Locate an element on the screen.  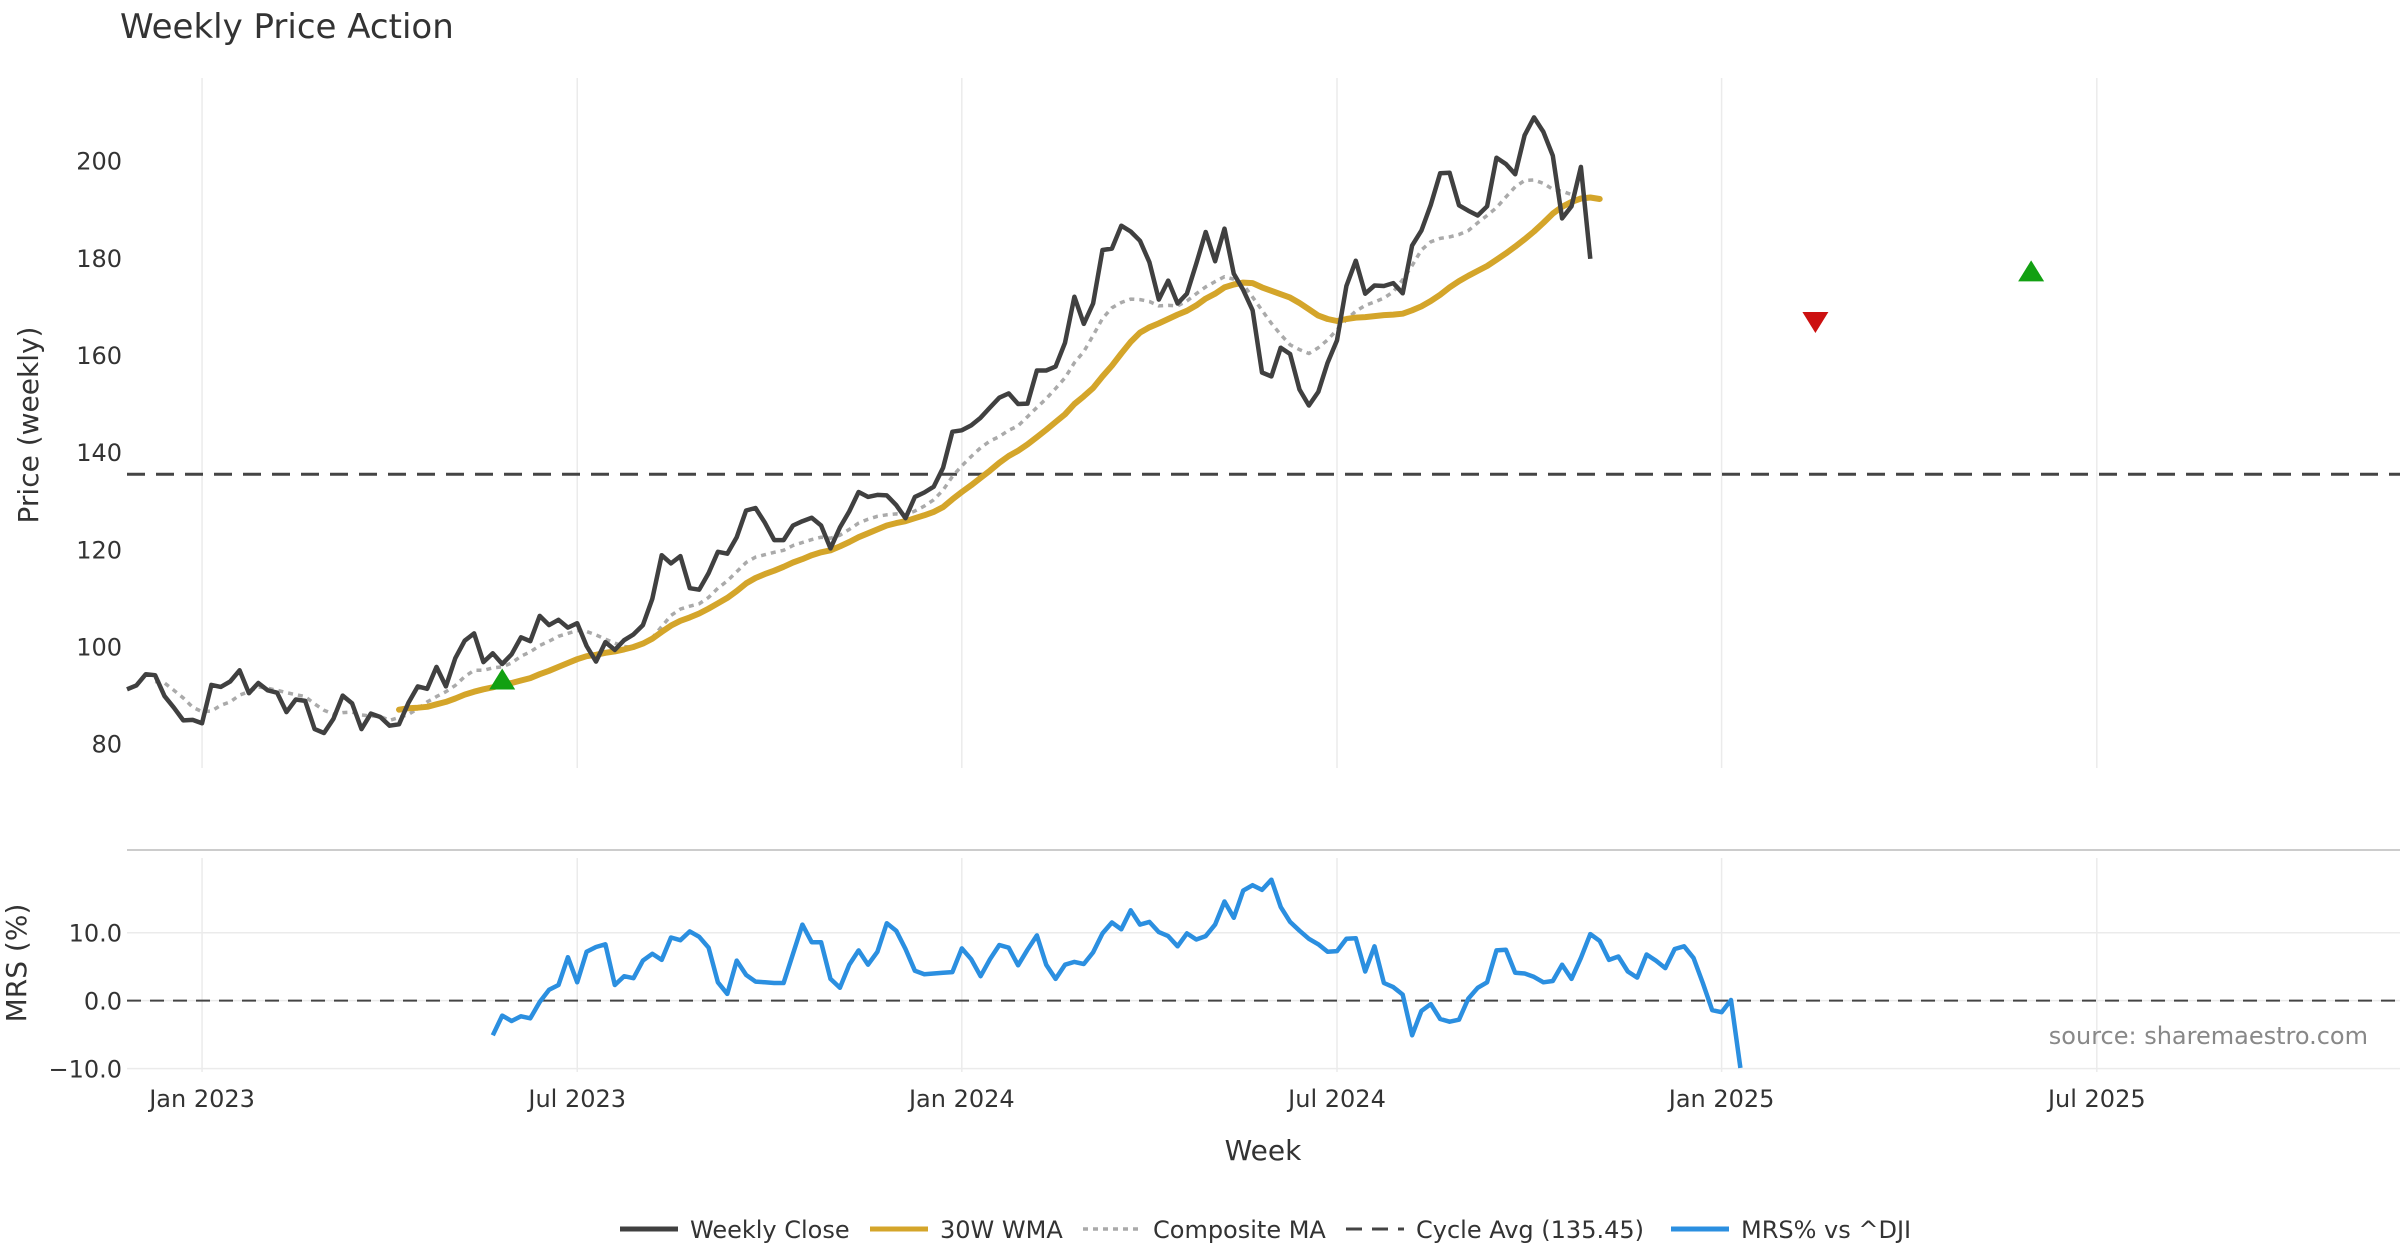
legend-label-cycle: Cycle Avg (135.45) is located at coordinates (1530, 1230).